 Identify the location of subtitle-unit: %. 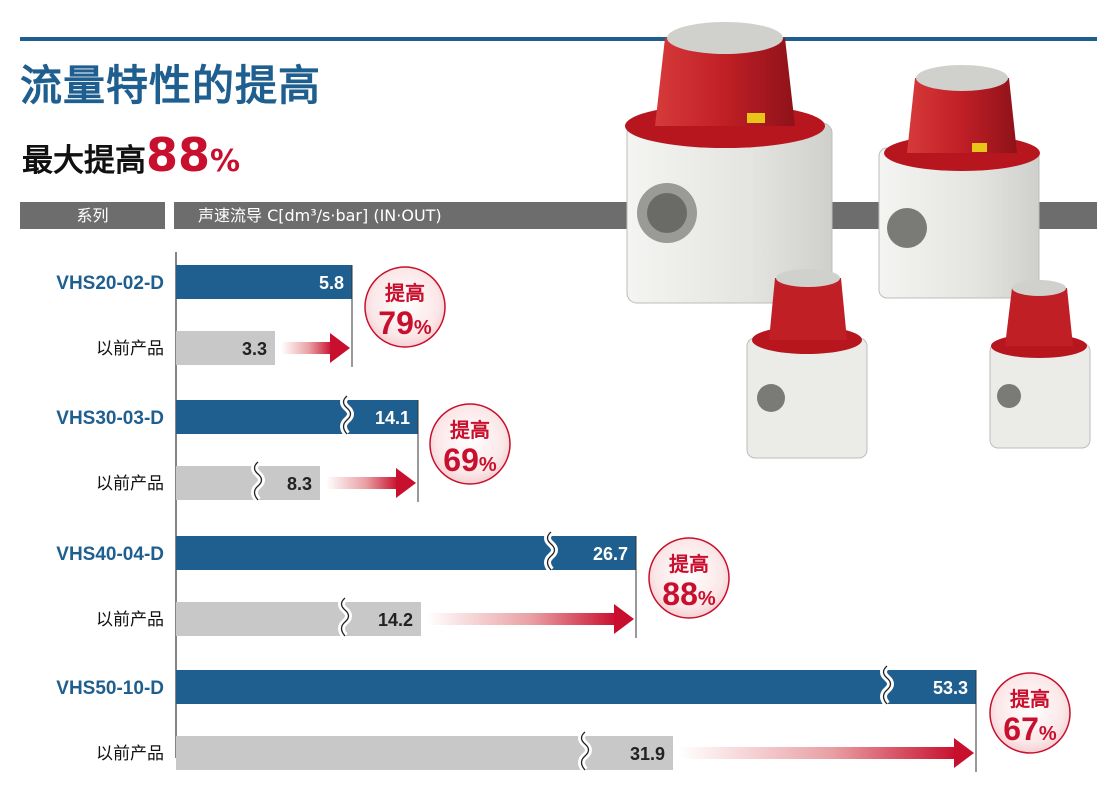
(225, 161).